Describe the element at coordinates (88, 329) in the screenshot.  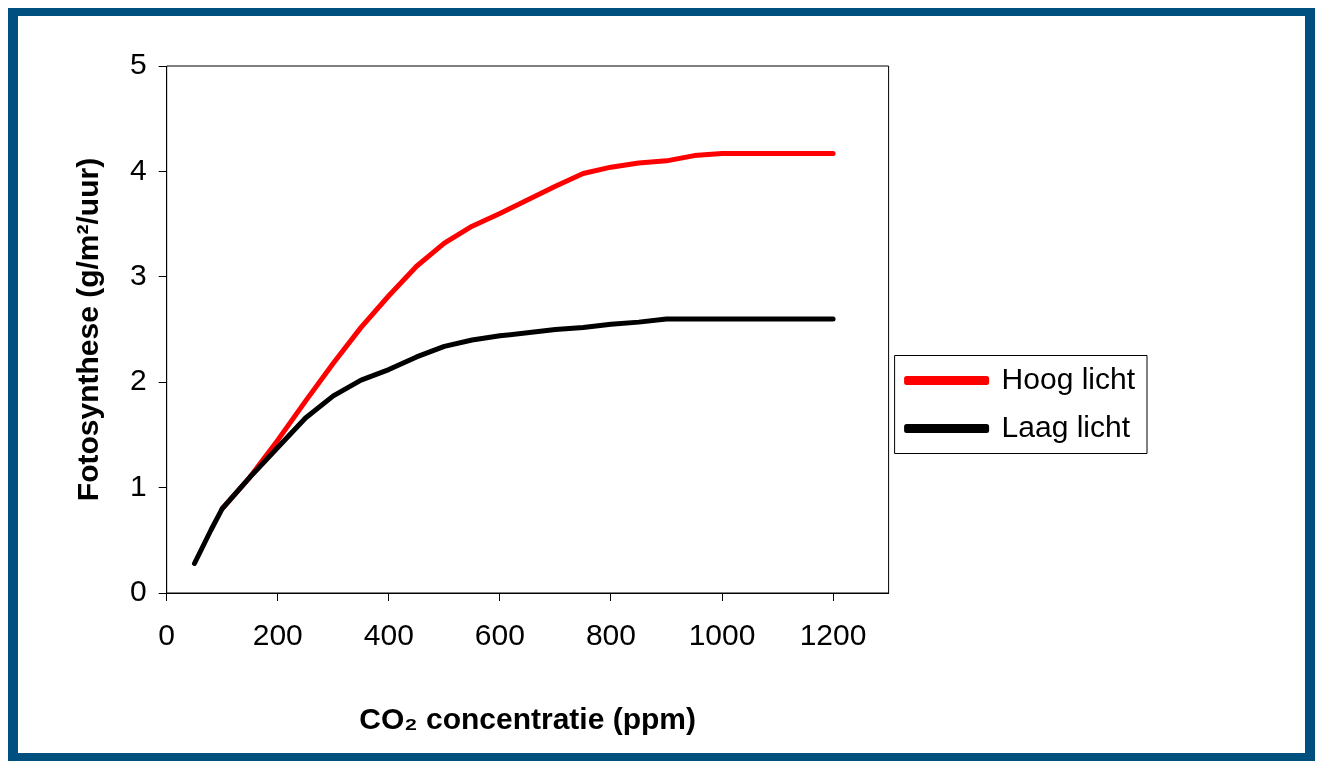
I see `y-axis-title: Fotosynthese (g/m²/uur)` at that location.